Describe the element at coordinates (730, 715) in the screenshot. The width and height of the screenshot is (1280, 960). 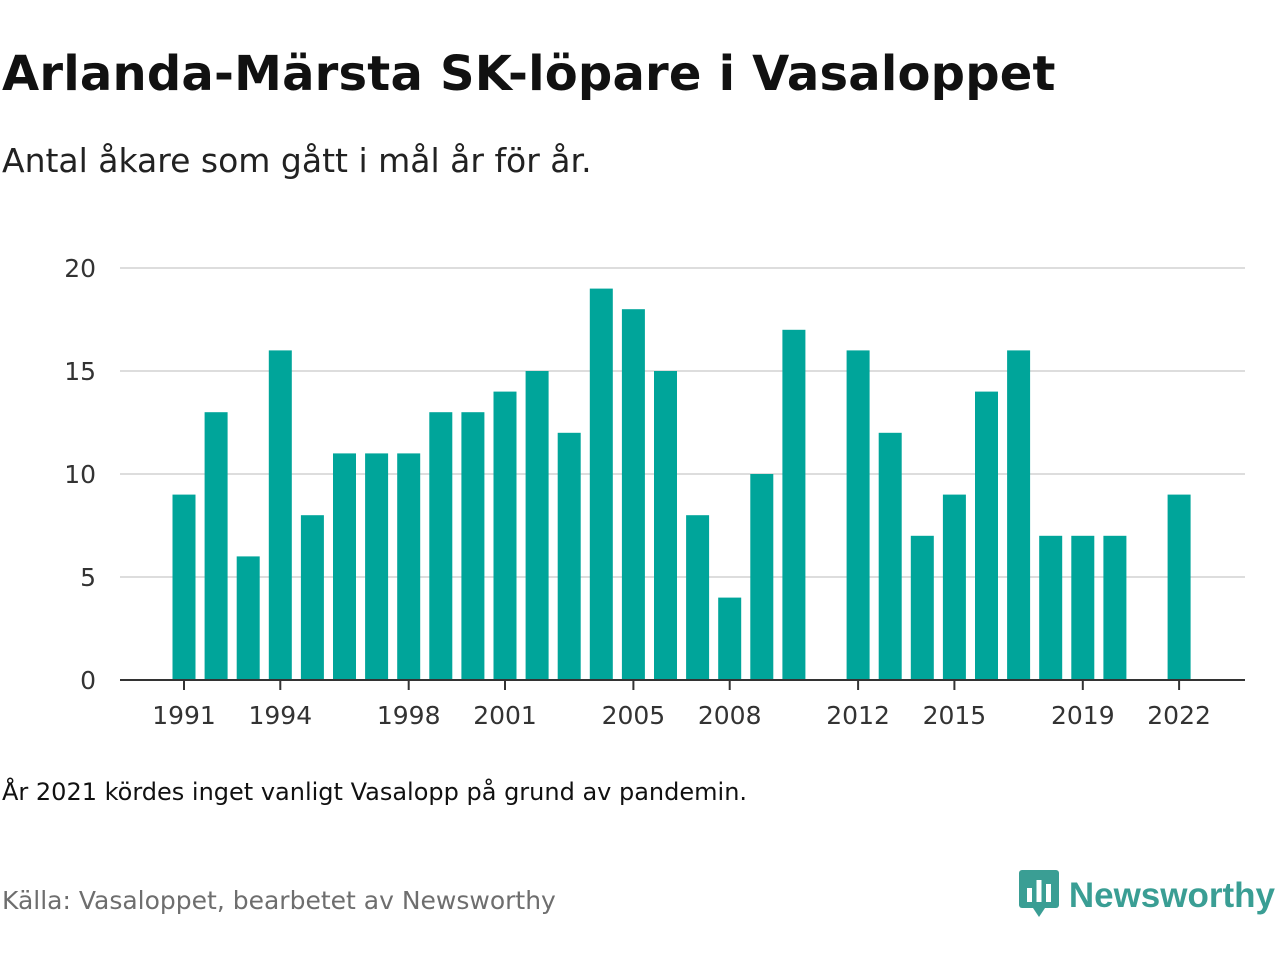
I see `x-tick-label: 2008` at that location.